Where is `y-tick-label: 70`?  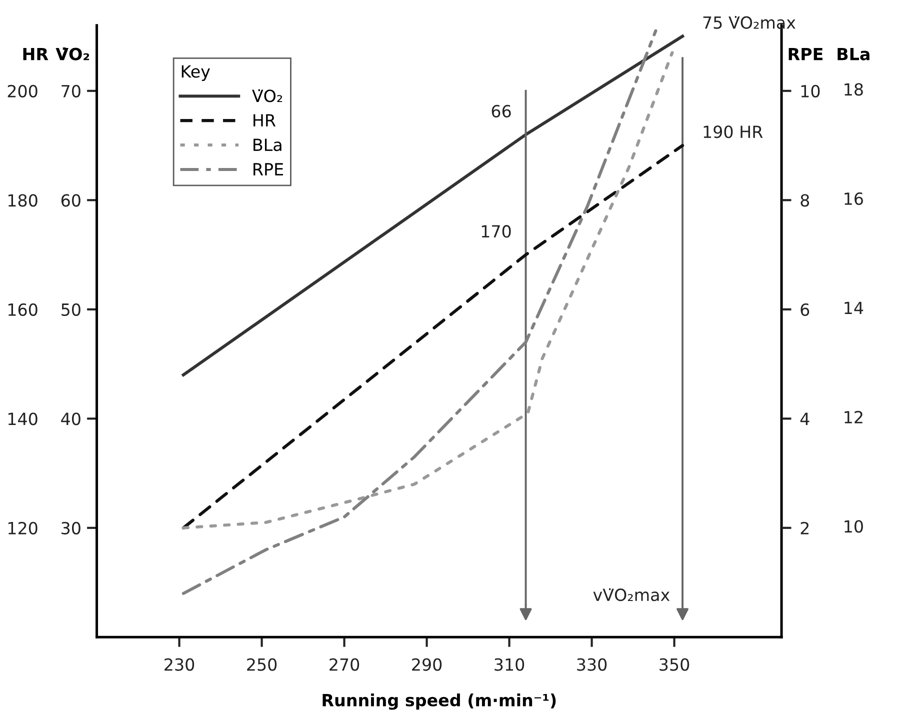
y-tick-label: 70 is located at coordinates (71, 91).